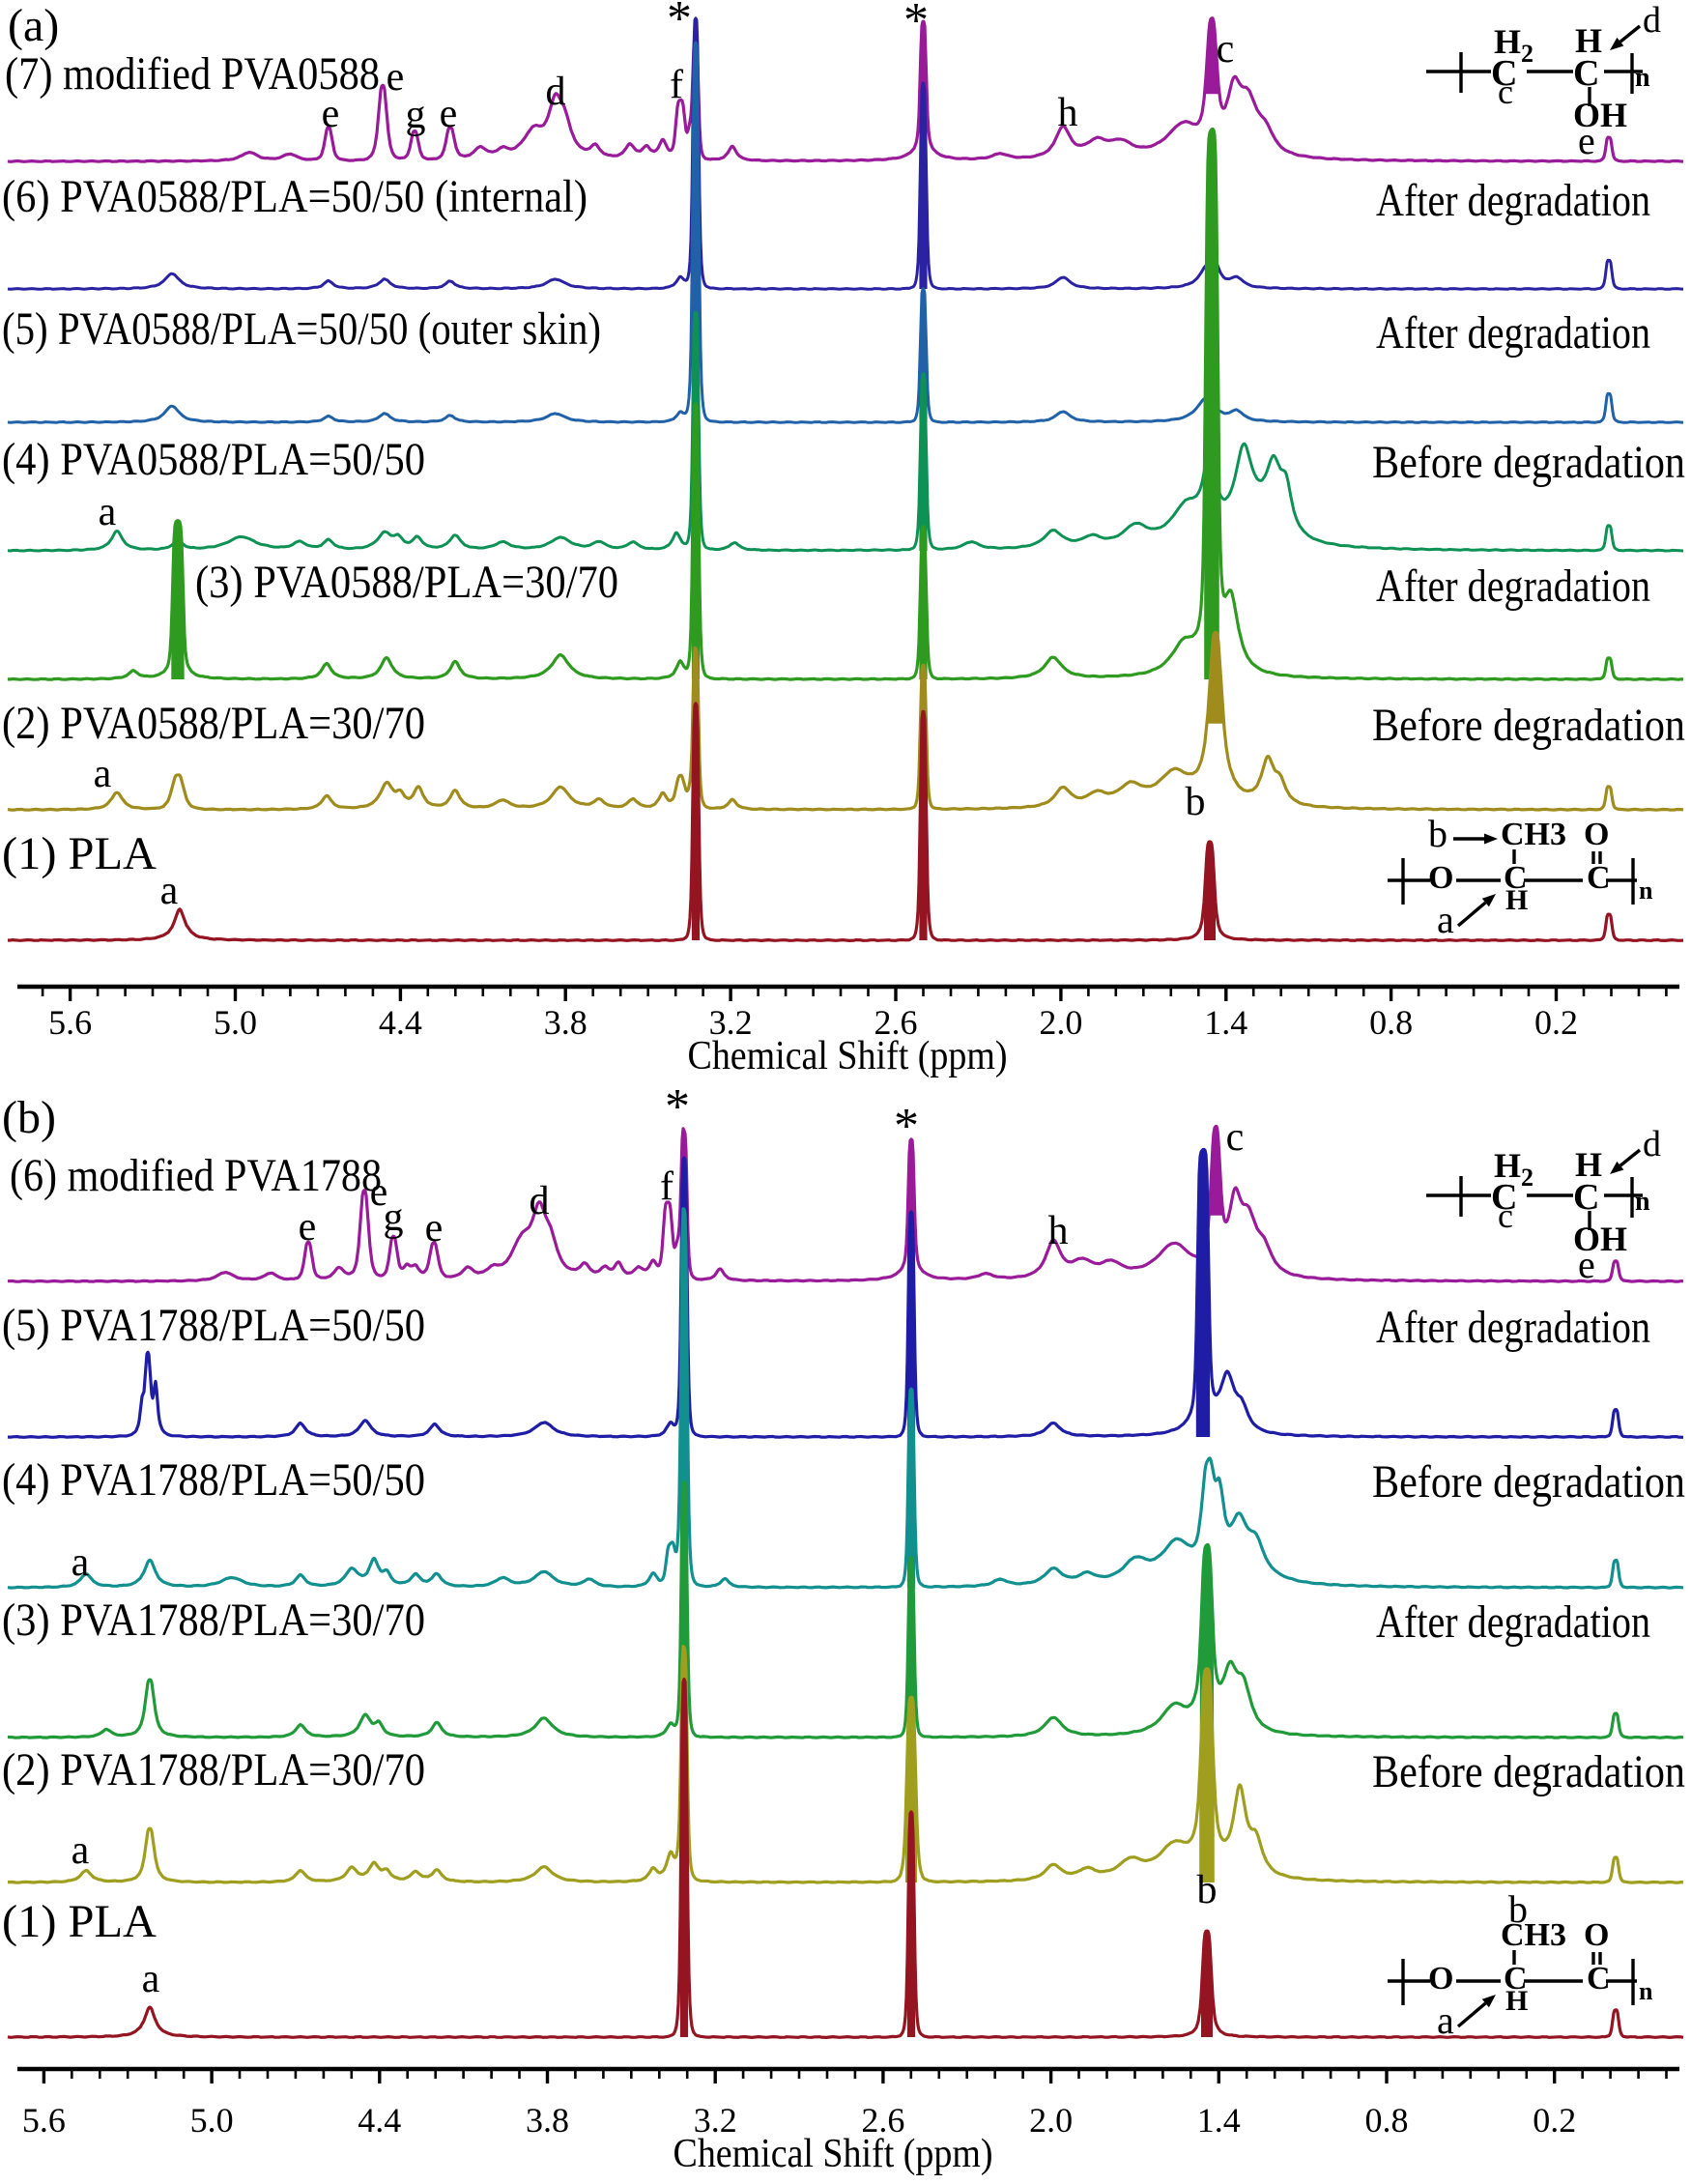 This screenshot has height=2184, width=1691. Describe the element at coordinates (213, 1770) in the screenshot. I see `svg-text: (2) PVA1788/PLA=30/70` at that location.